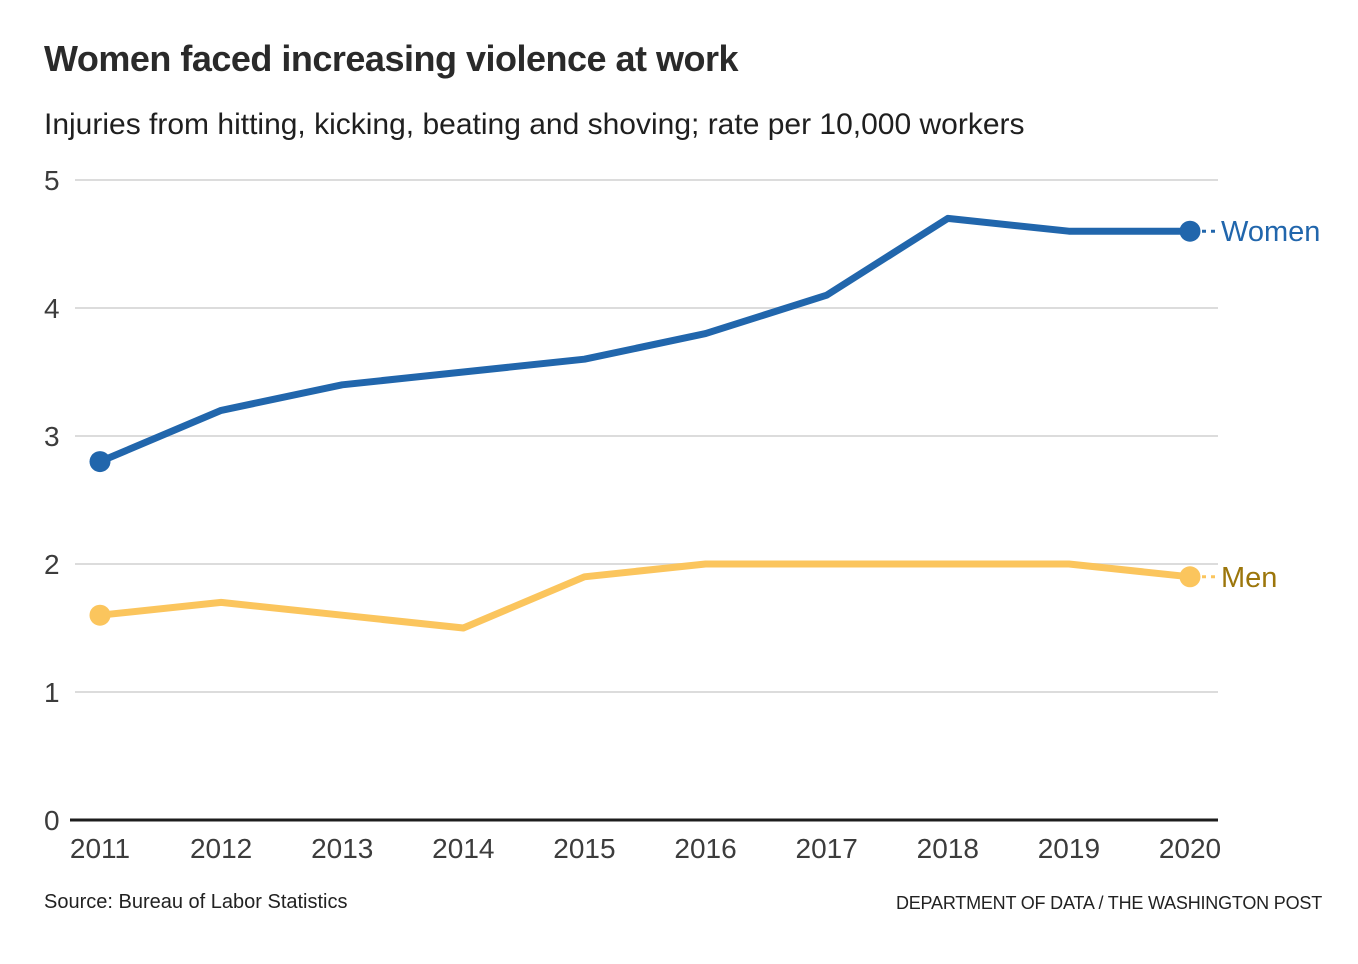  Describe the element at coordinates (463, 848) in the screenshot. I see `x-tick-label: 2014` at that location.